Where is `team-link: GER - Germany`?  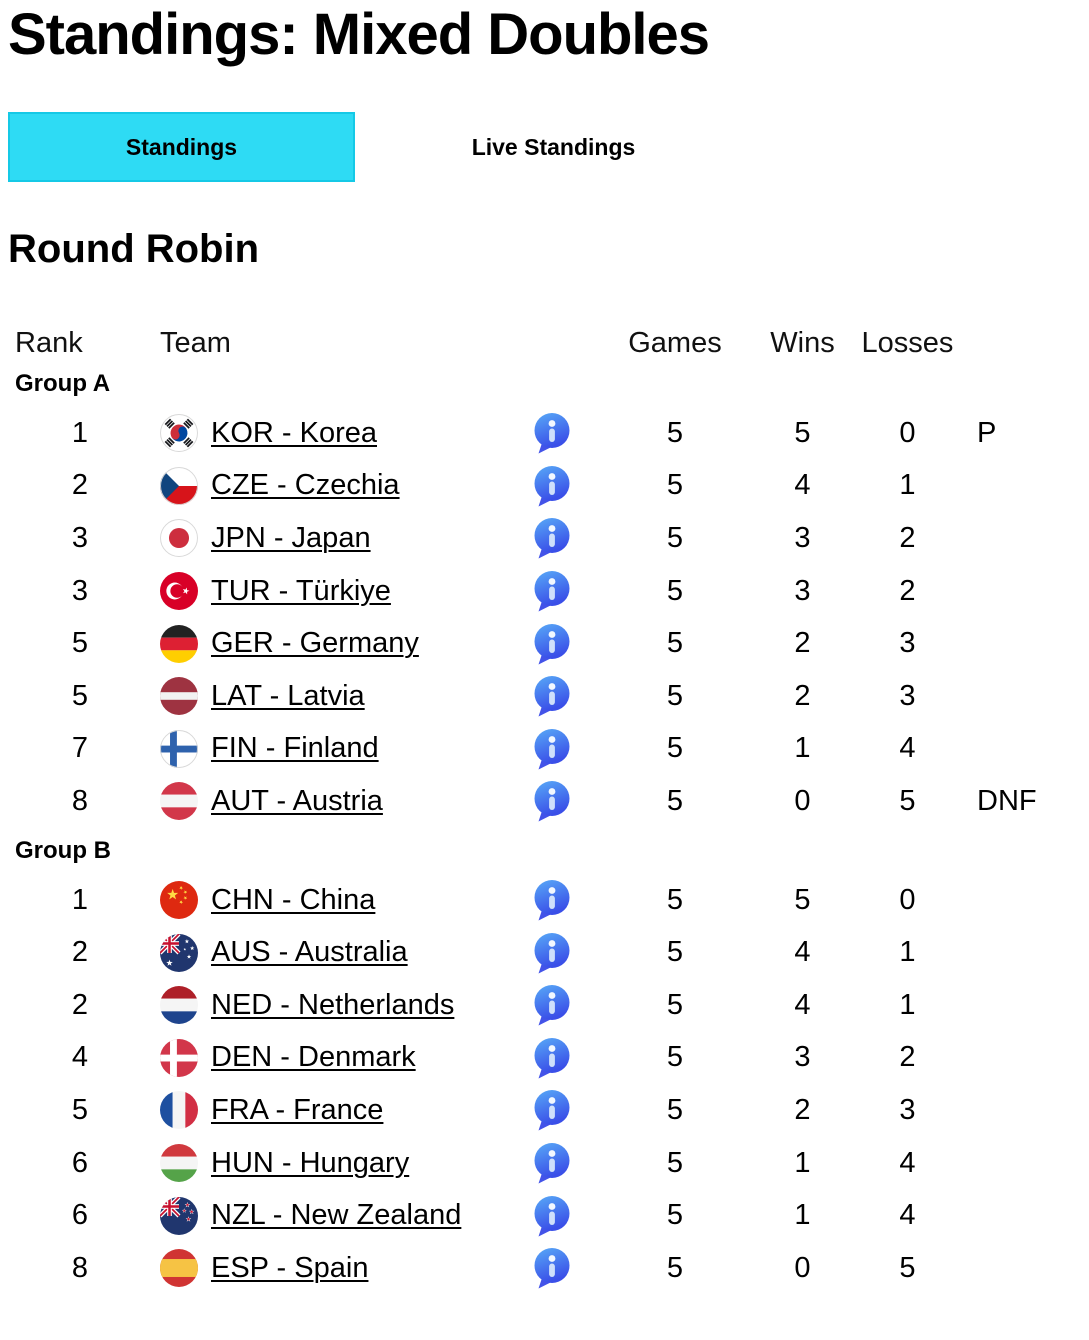
team-link: GER - Germany is located at coordinates (315, 643).